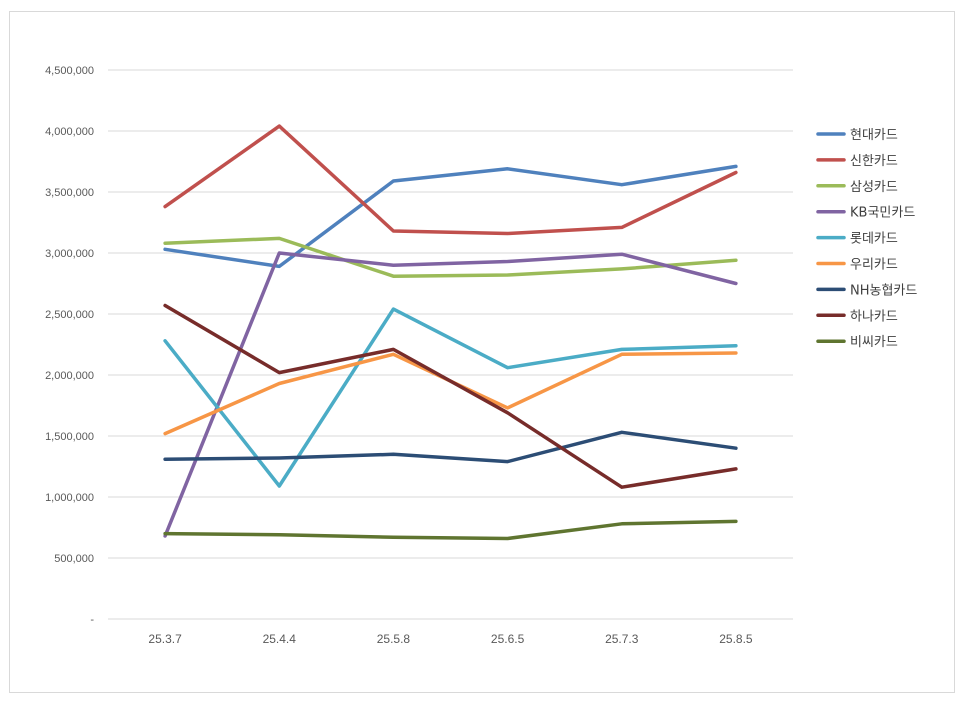  I want to click on legend-label: NH농협카드, so click(883, 290).